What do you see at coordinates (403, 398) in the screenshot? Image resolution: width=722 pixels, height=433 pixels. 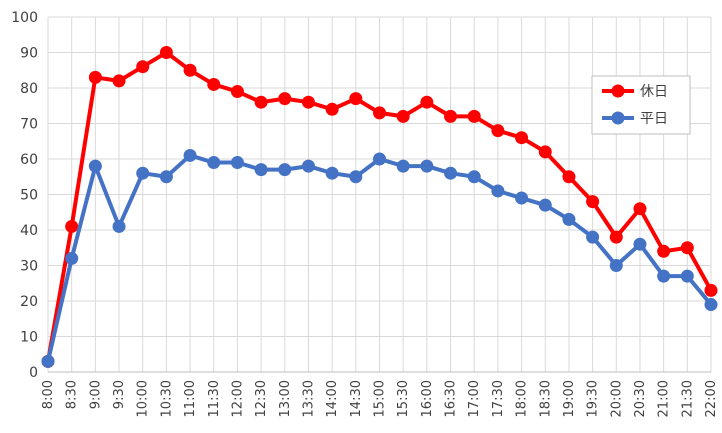 I see `x-tick-label: 15:30` at bounding box center [403, 398].